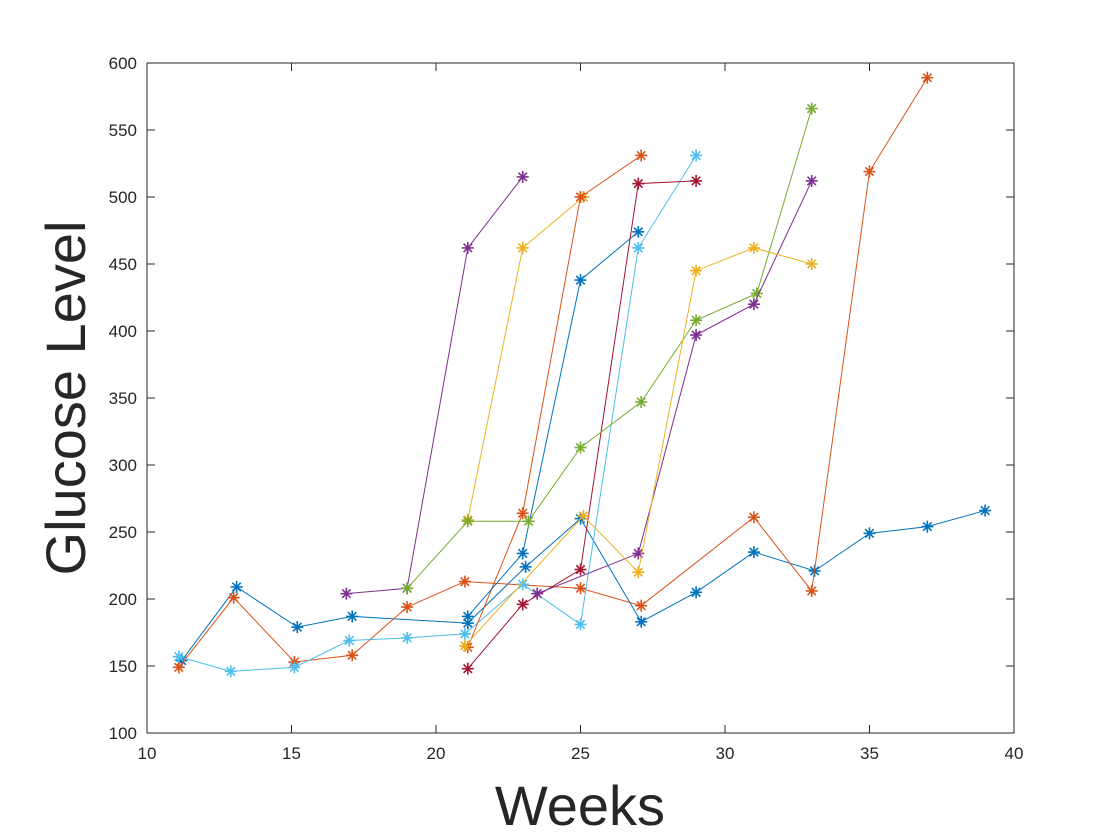 The image size is (1120, 840). What do you see at coordinates (436, 753) in the screenshot?
I see `x-tick-label: 20` at bounding box center [436, 753].